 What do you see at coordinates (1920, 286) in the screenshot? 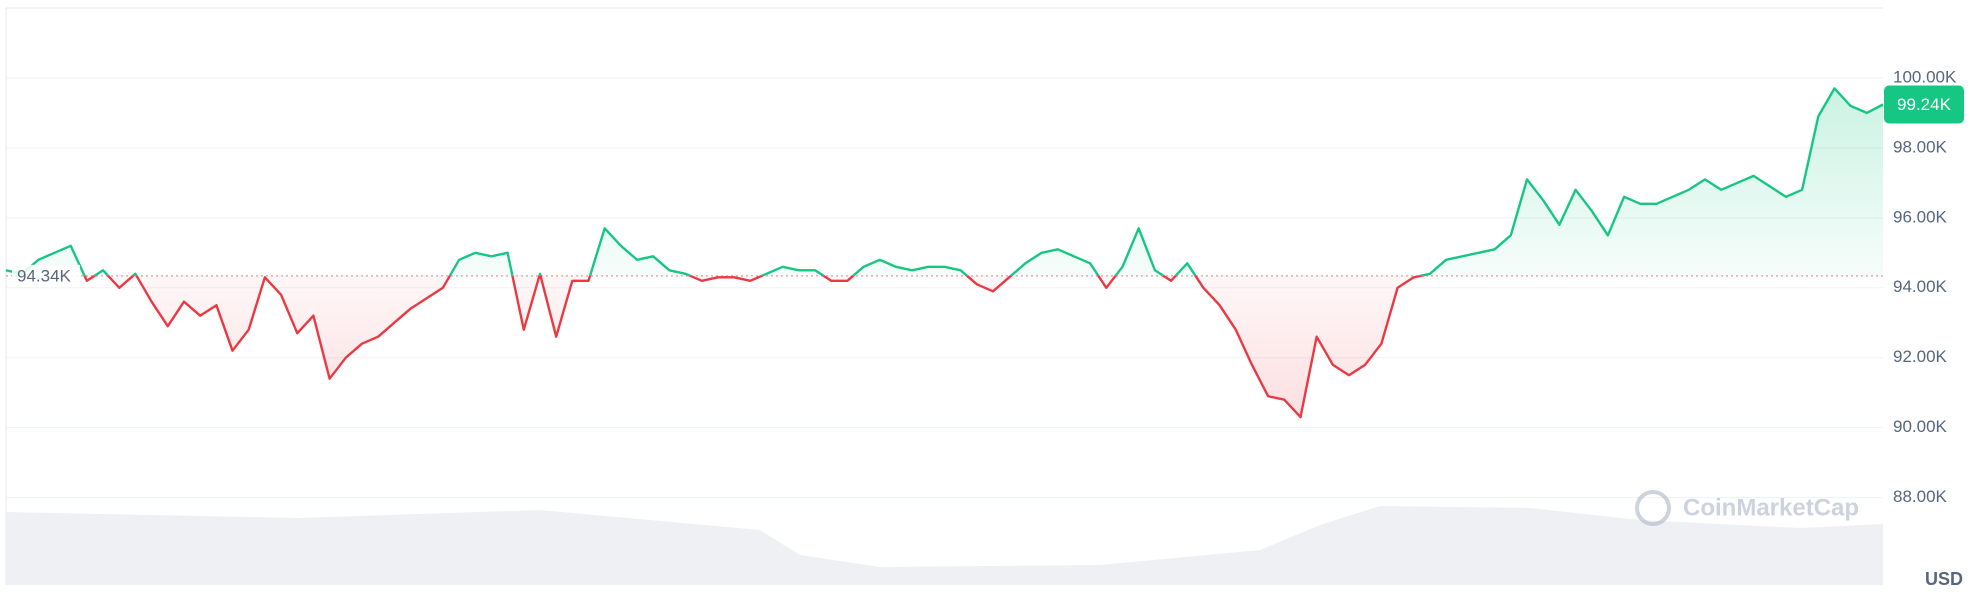
I see `y-tick-label: 94.00K` at bounding box center [1920, 286].